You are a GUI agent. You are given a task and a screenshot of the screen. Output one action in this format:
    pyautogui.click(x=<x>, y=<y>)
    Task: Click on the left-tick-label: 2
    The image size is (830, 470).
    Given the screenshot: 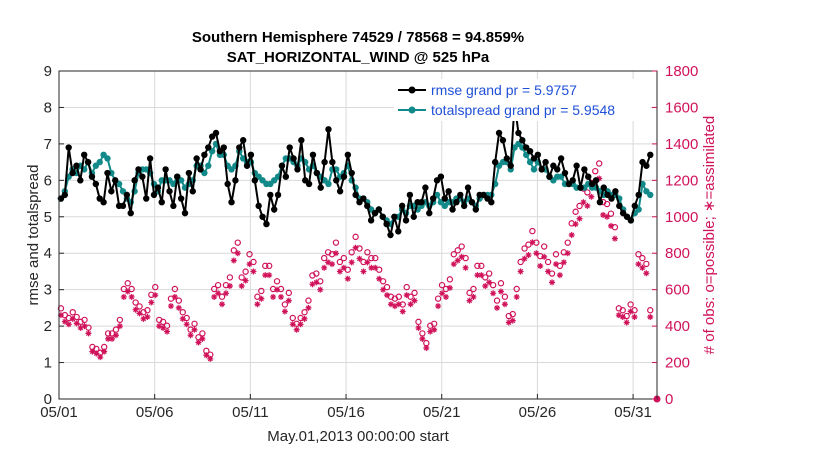 What is the action you would take?
    pyautogui.click(x=48, y=326)
    